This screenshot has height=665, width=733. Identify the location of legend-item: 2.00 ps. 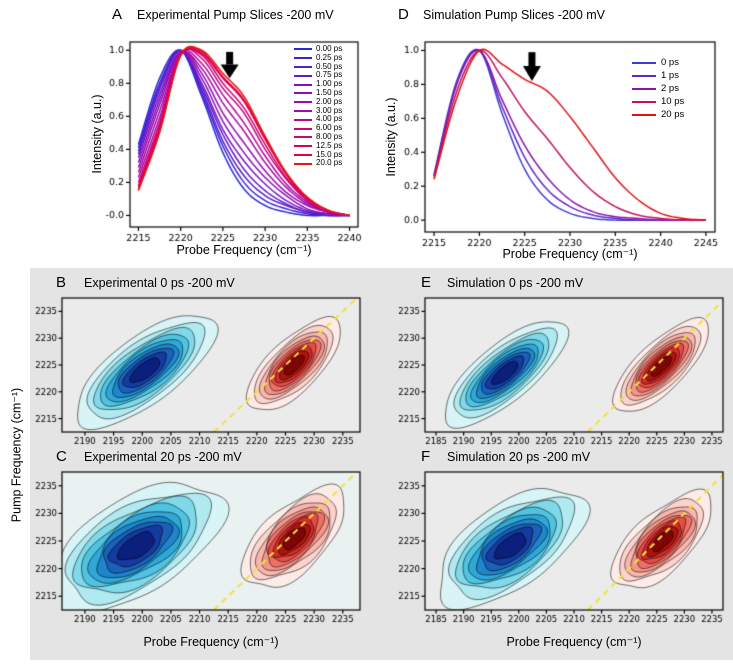
(318, 101).